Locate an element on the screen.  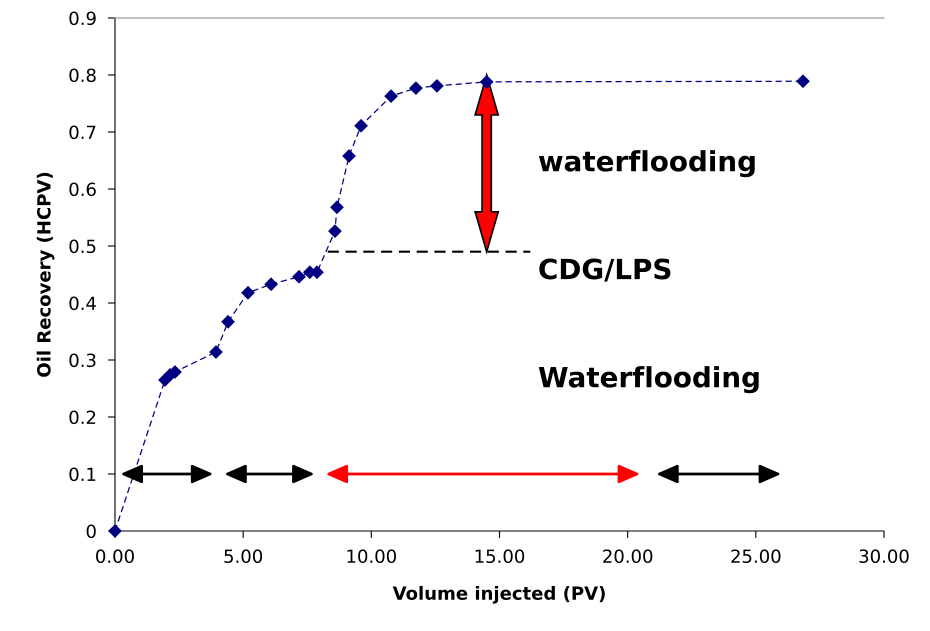
x-tick-label: 20.00 is located at coordinates (627, 556).